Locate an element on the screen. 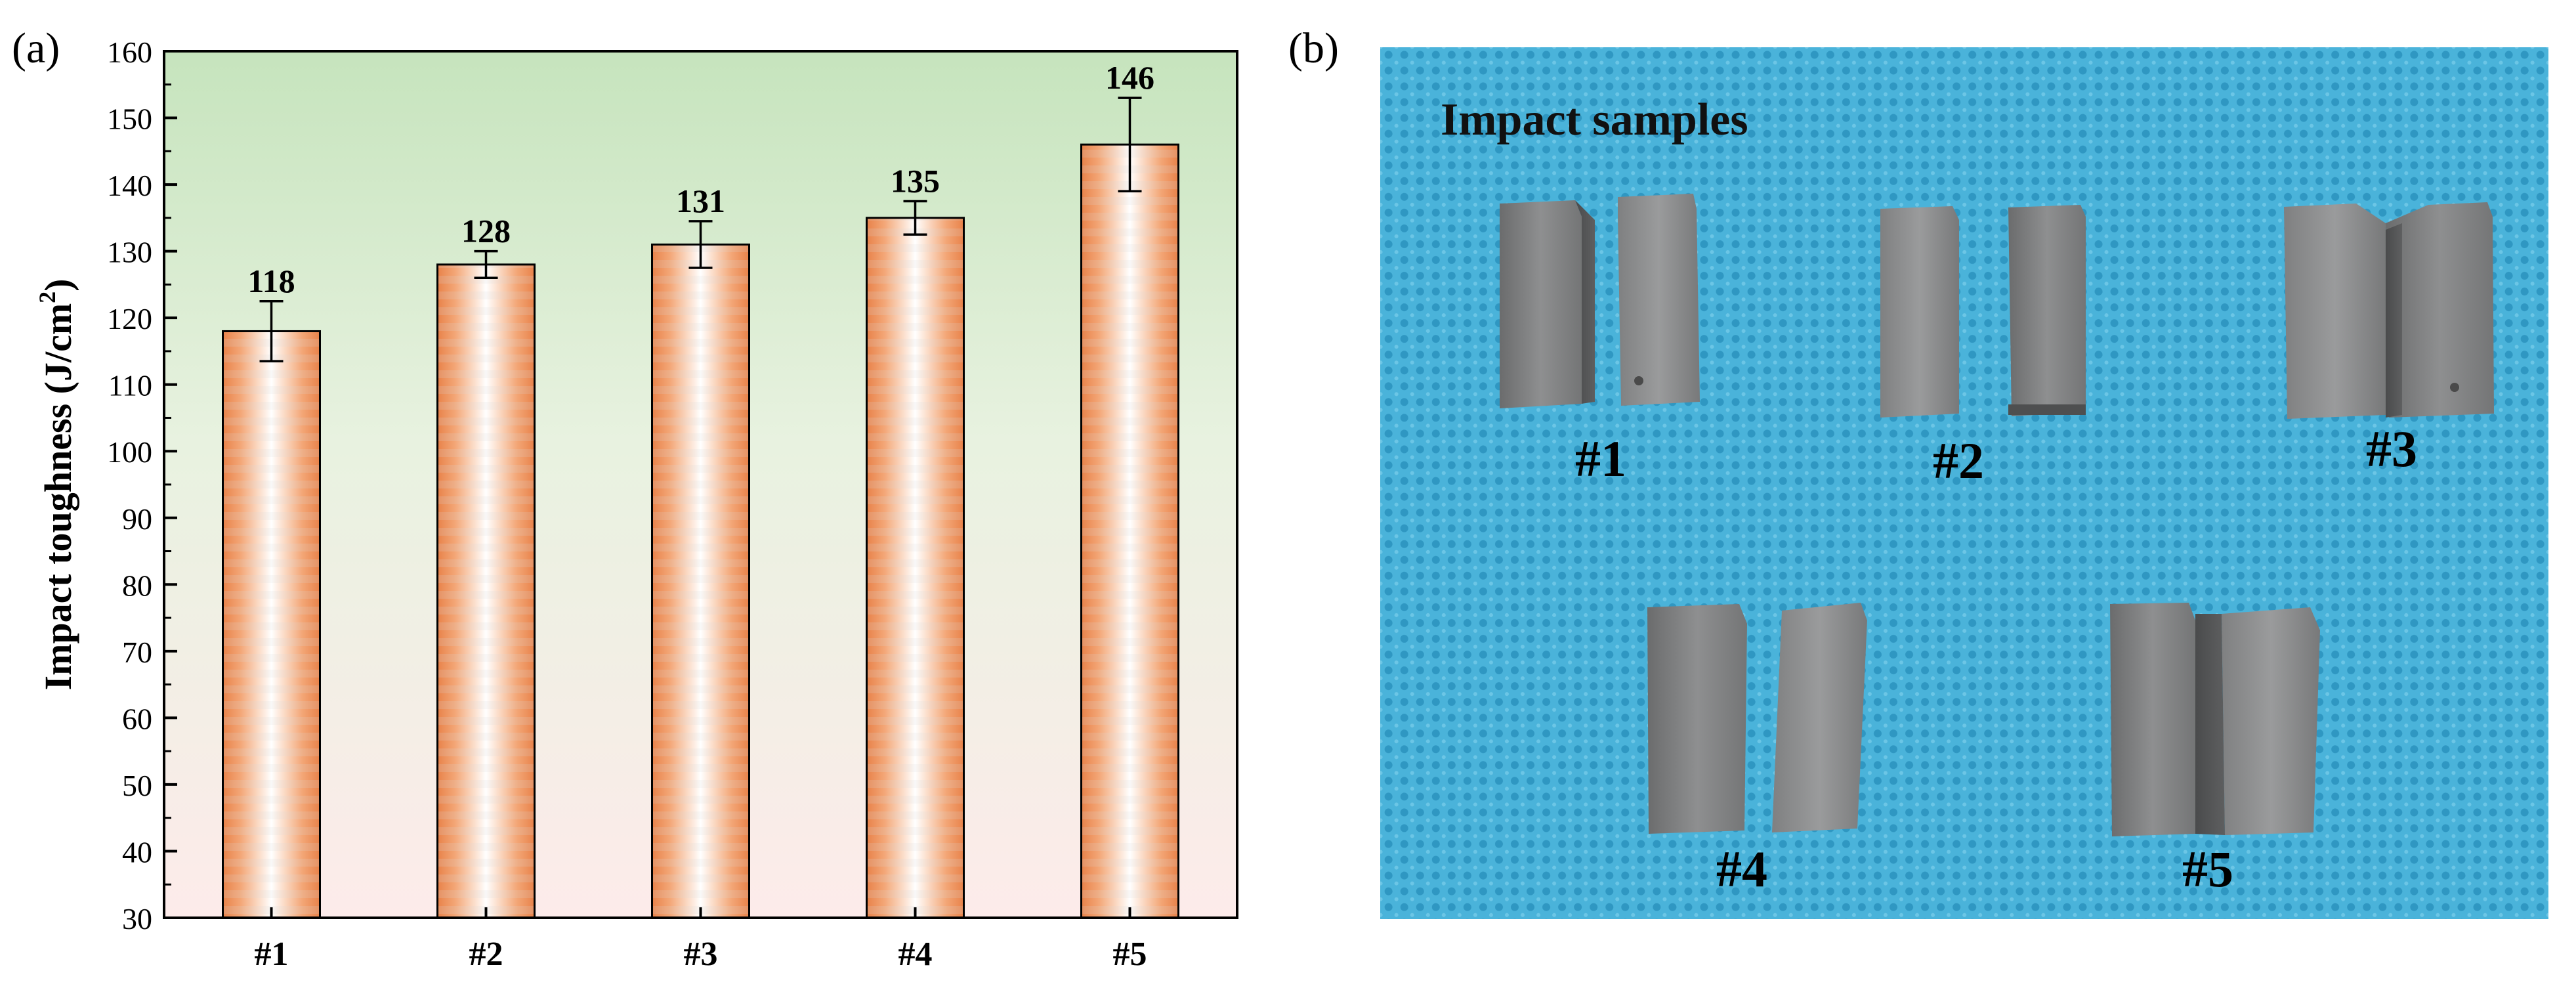  panel-b-label: (b) is located at coordinates (1313, 48).